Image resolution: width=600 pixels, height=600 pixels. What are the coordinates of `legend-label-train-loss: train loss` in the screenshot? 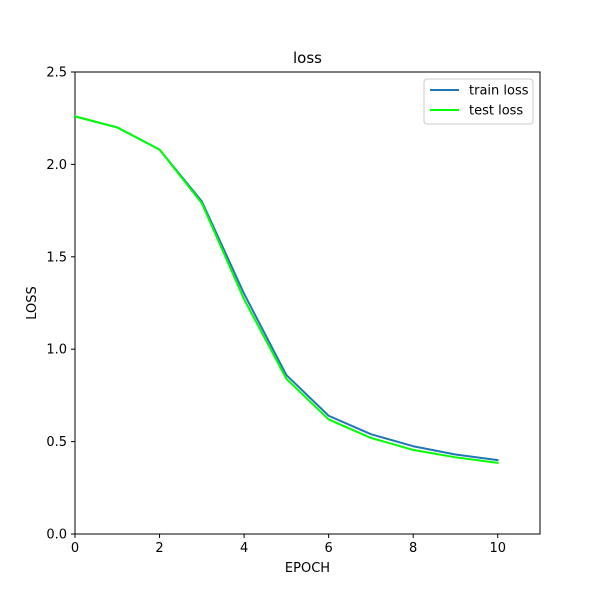 It's located at (499, 91).